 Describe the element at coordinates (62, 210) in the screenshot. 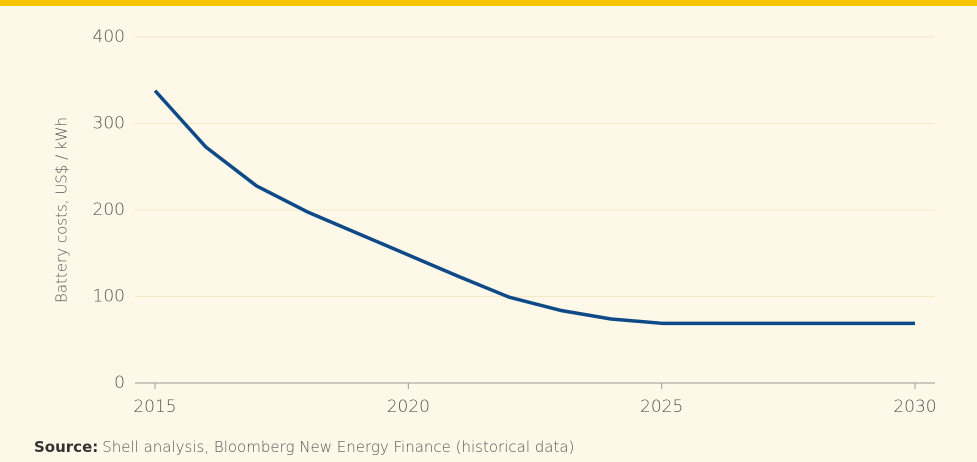

I see `y-axis-label: Battery costs, US$ / kWh` at that location.